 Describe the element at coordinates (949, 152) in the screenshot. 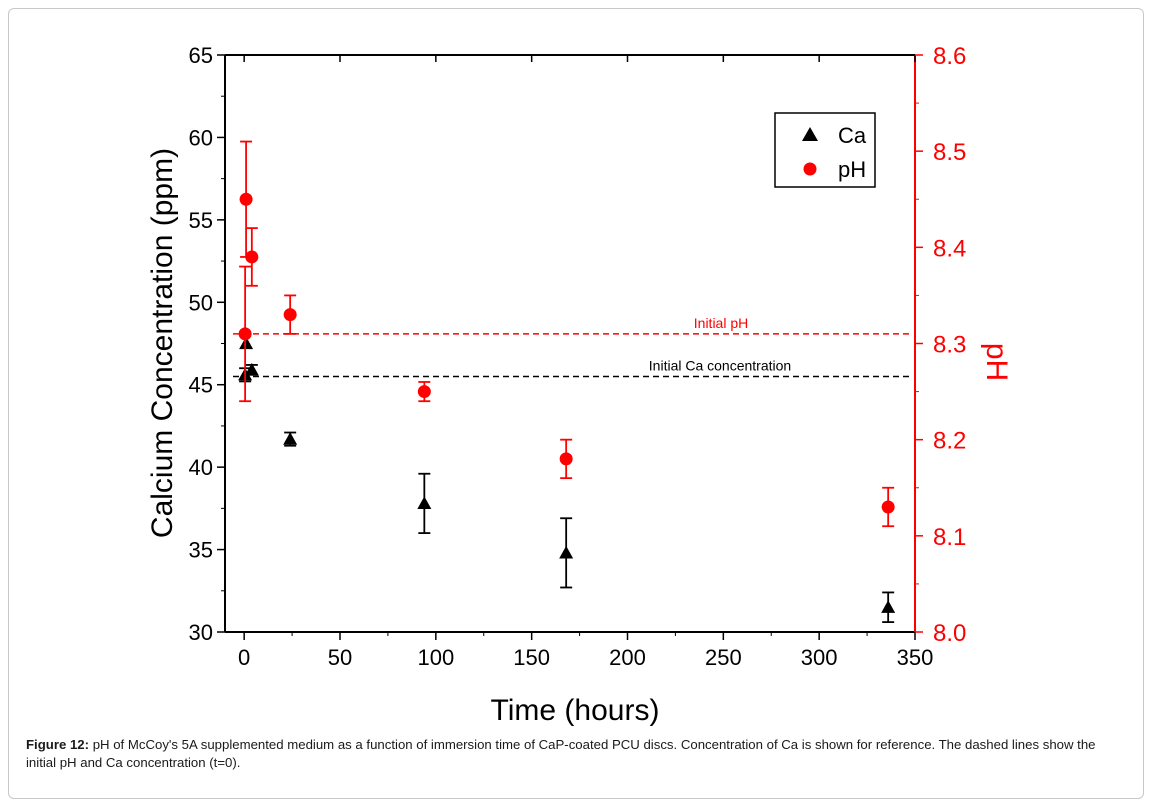

I see `y-right-tick-label: 8.5` at that location.